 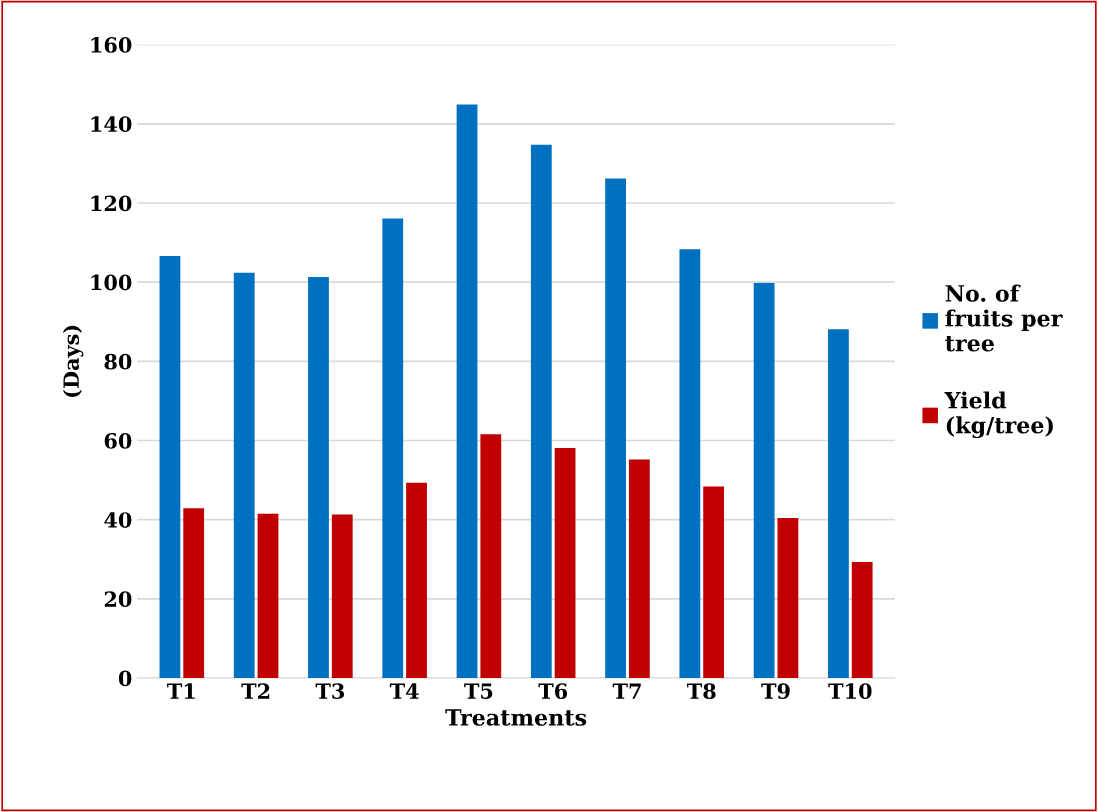 What do you see at coordinates (775, 691) in the screenshot?
I see `x-tick-label: T9` at bounding box center [775, 691].